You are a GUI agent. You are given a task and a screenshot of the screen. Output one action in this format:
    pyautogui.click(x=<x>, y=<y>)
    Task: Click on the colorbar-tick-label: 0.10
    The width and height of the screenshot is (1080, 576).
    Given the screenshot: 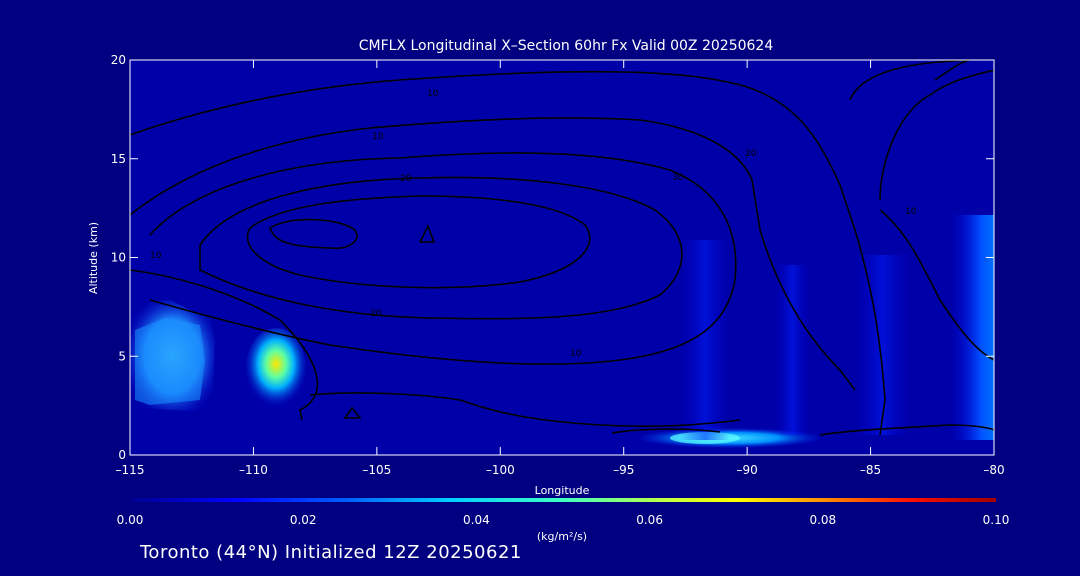 What is the action you would take?
    pyautogui.click(x=996, y=520)
    